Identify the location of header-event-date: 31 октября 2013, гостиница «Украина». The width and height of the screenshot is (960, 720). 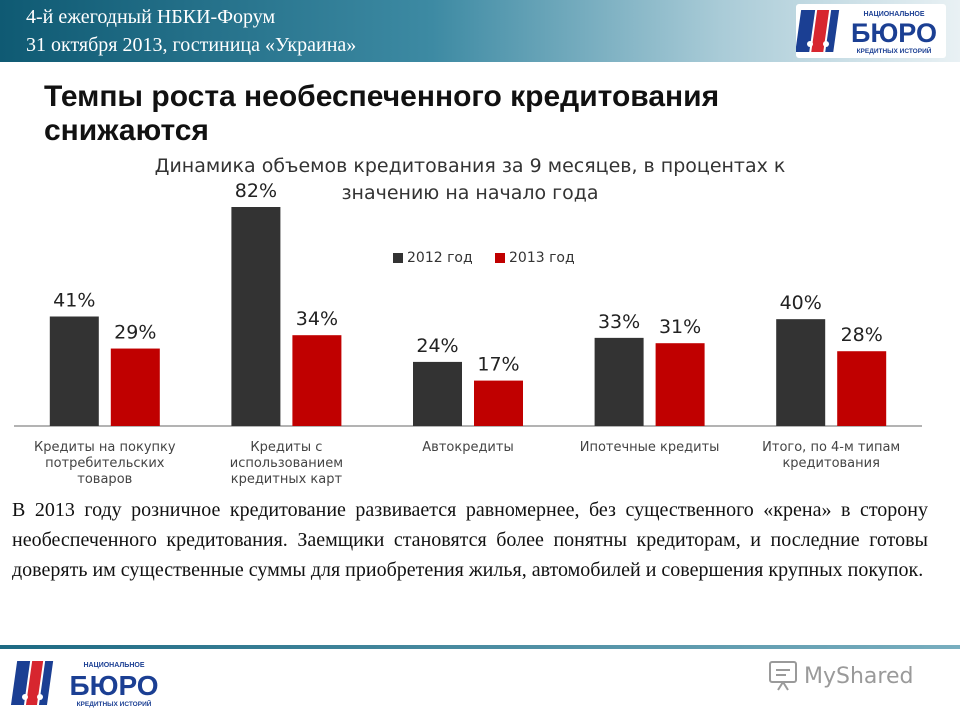
(191, 45).